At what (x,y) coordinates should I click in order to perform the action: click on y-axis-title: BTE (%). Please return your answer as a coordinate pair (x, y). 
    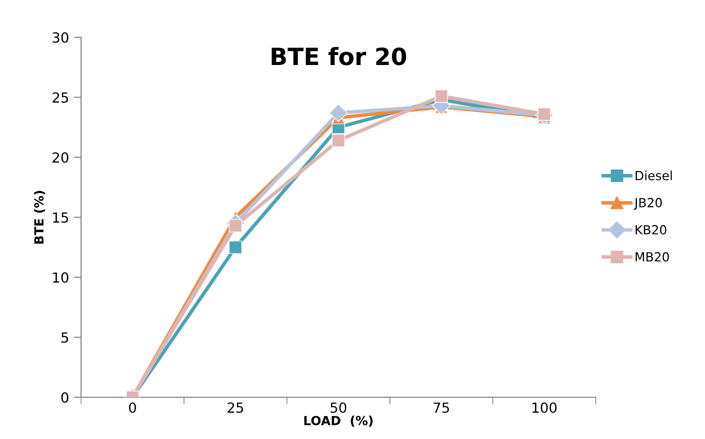
    Looking at the image, I should click on (40, 217).